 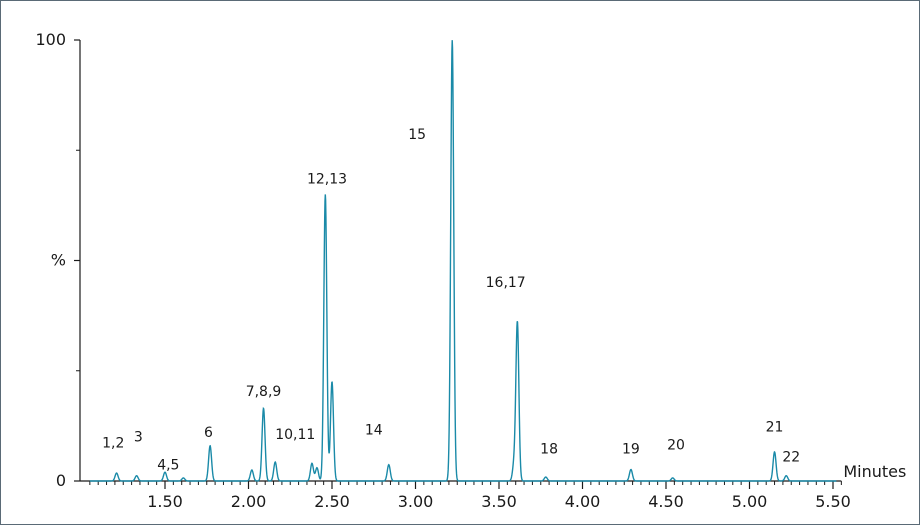 What do you see at coordinates (499, 501) in the screenshot?
I see `x-tick-label: 3.50` at bounding box center [499, 501].